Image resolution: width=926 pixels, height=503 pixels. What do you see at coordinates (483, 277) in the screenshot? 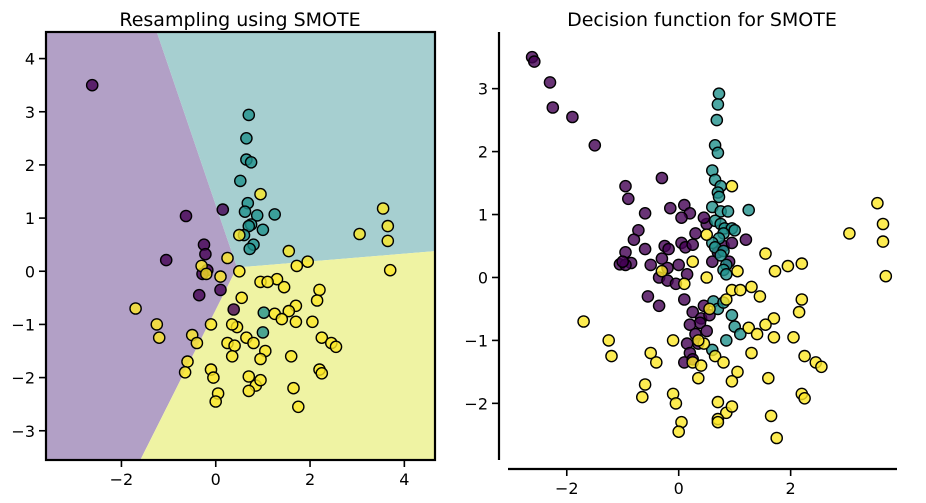
I see `y-tick-label: 0` at bounding box center [483, 277].